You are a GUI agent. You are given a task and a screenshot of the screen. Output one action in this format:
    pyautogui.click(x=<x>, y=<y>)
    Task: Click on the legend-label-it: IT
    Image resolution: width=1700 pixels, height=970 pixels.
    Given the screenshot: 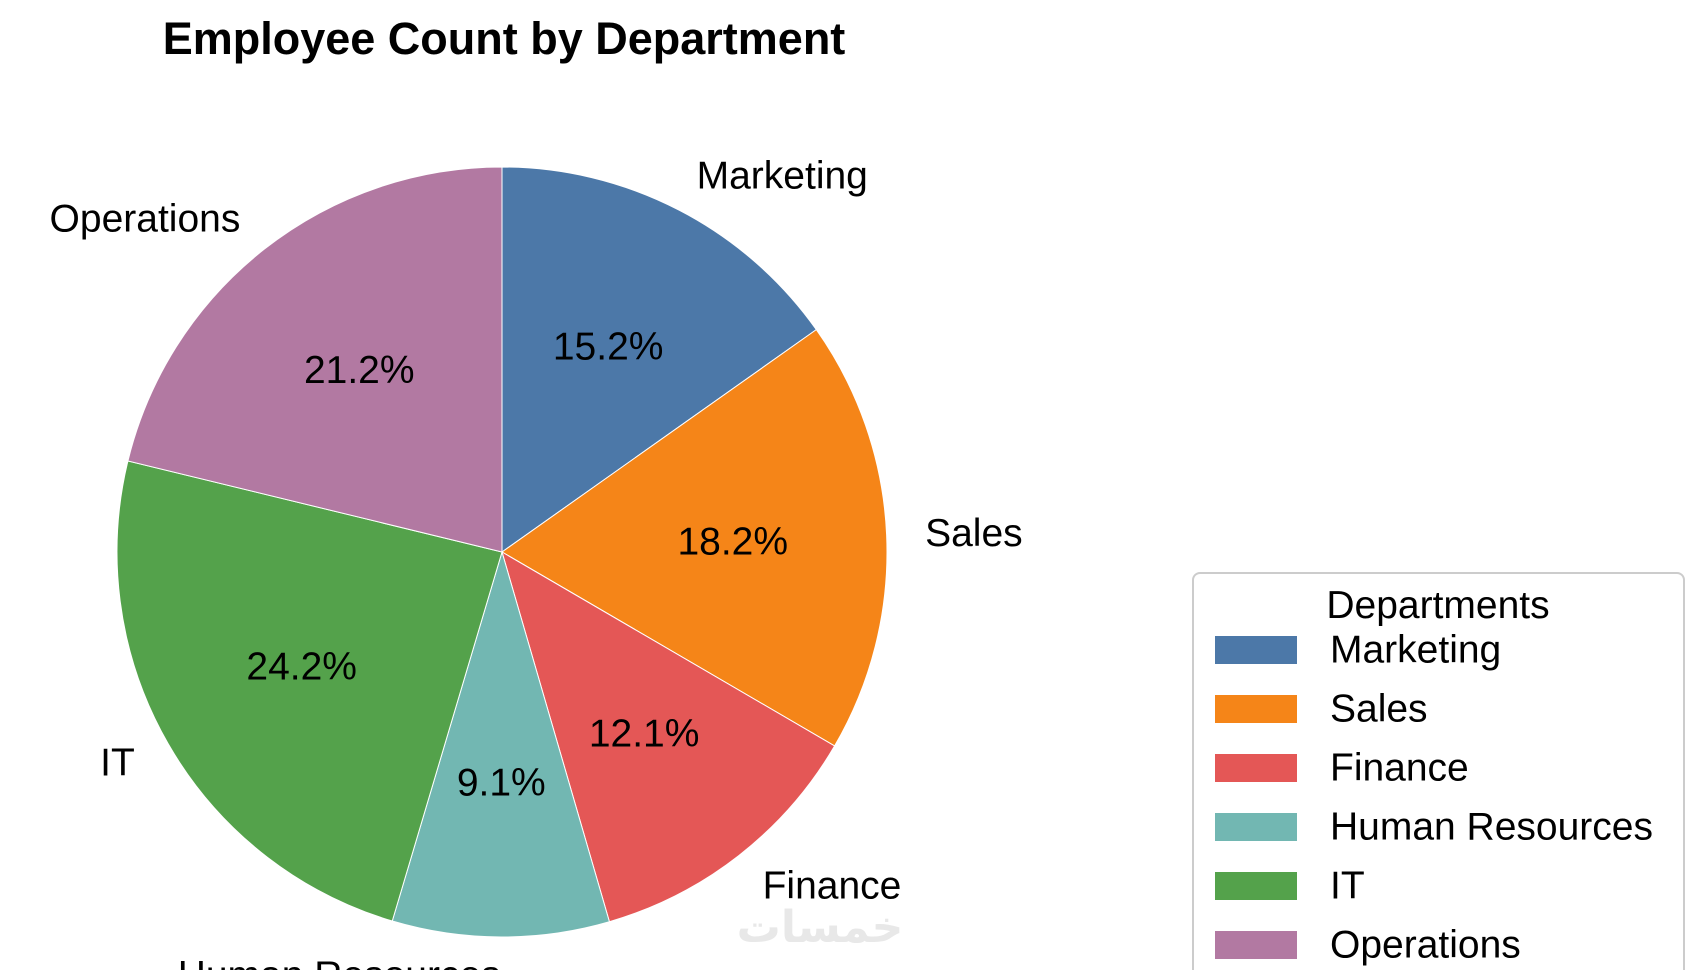 What is the action you would take?
    pyautogui.click(x=1347, y=886)
    